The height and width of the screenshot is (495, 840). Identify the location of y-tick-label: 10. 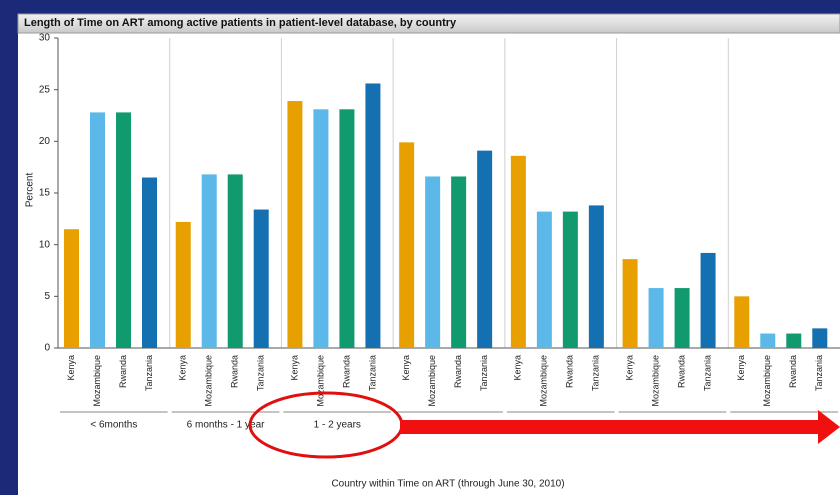
(45, 244).